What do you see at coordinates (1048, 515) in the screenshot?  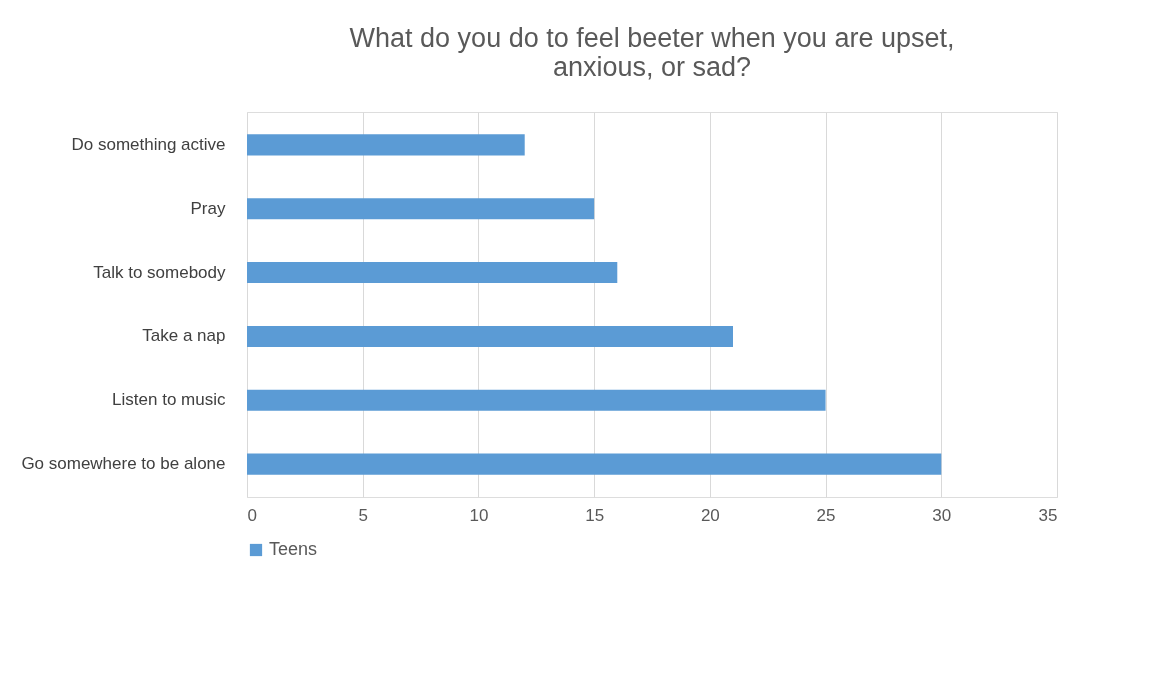 I see `x-tick-label: 35` at bounding box center [1048, 515].